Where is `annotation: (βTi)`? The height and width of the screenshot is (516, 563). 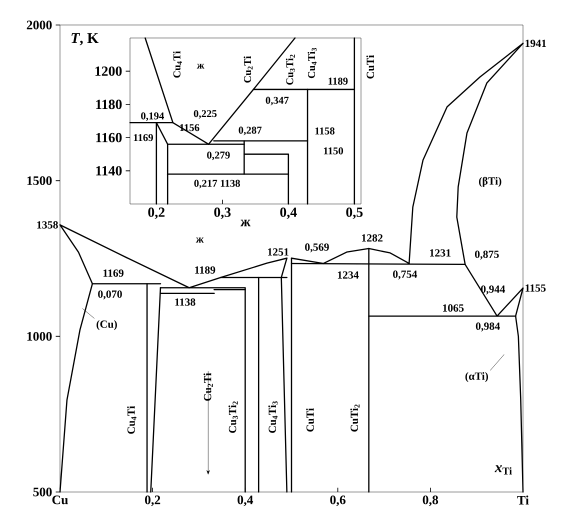
annotation: (βTi) is located at coordinates (490, 181).